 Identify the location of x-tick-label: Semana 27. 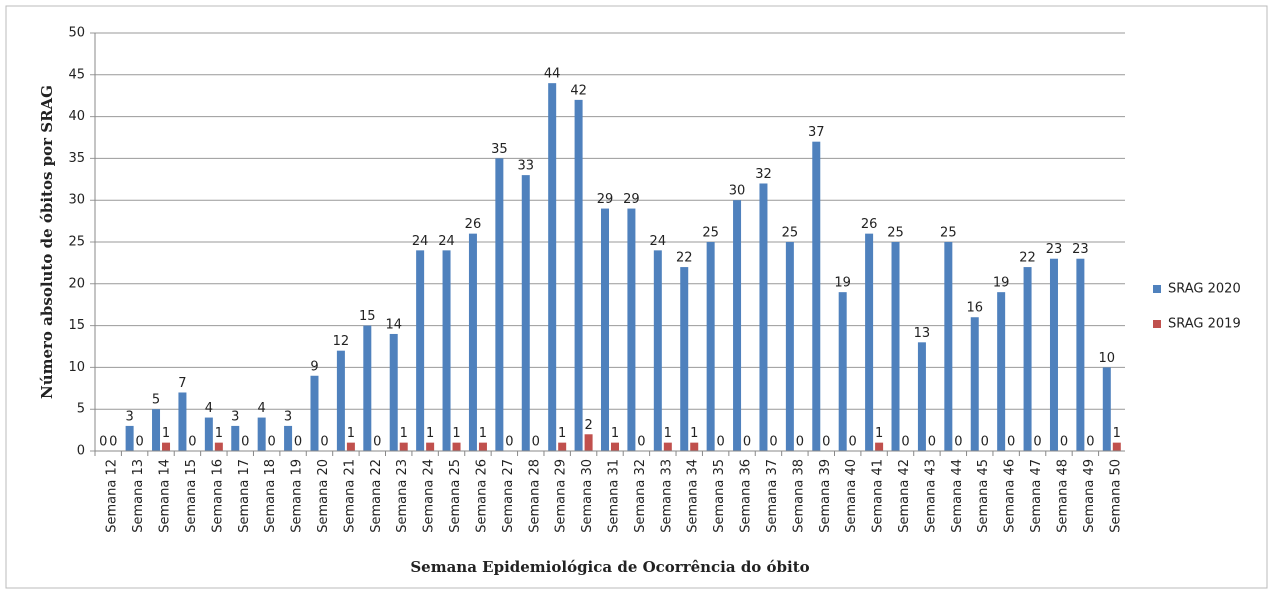
(508, 496).